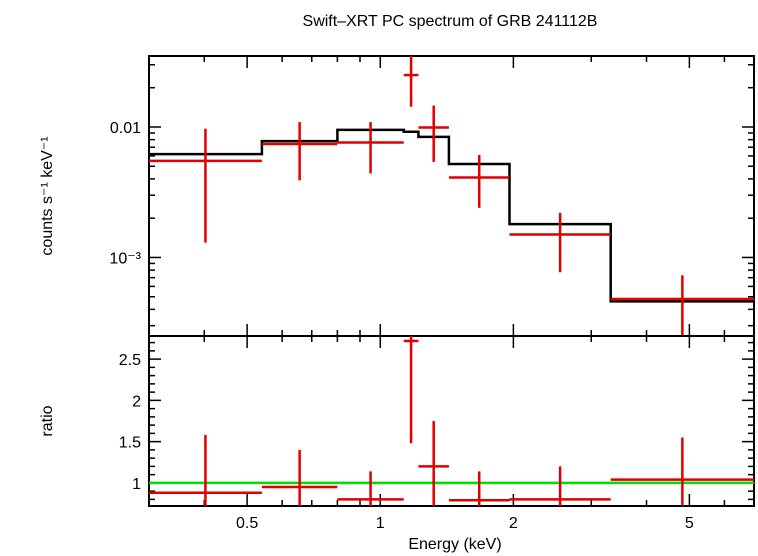 This screenshot has height=556, width=758. What do you see at coordinates (513, 523) in the screenshot?
I see `x-tick-label: 2` at bounding box center [513, 523].